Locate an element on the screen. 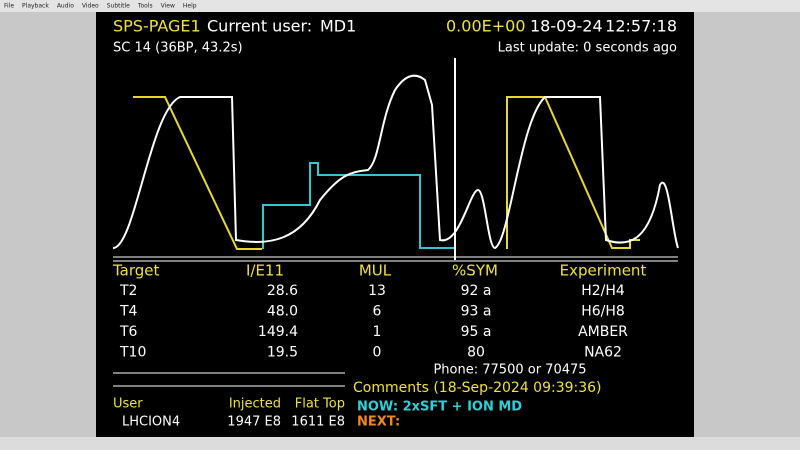 This screenshot has width=800, height=450. menu-item: Video is located at coordinates (90, 6).